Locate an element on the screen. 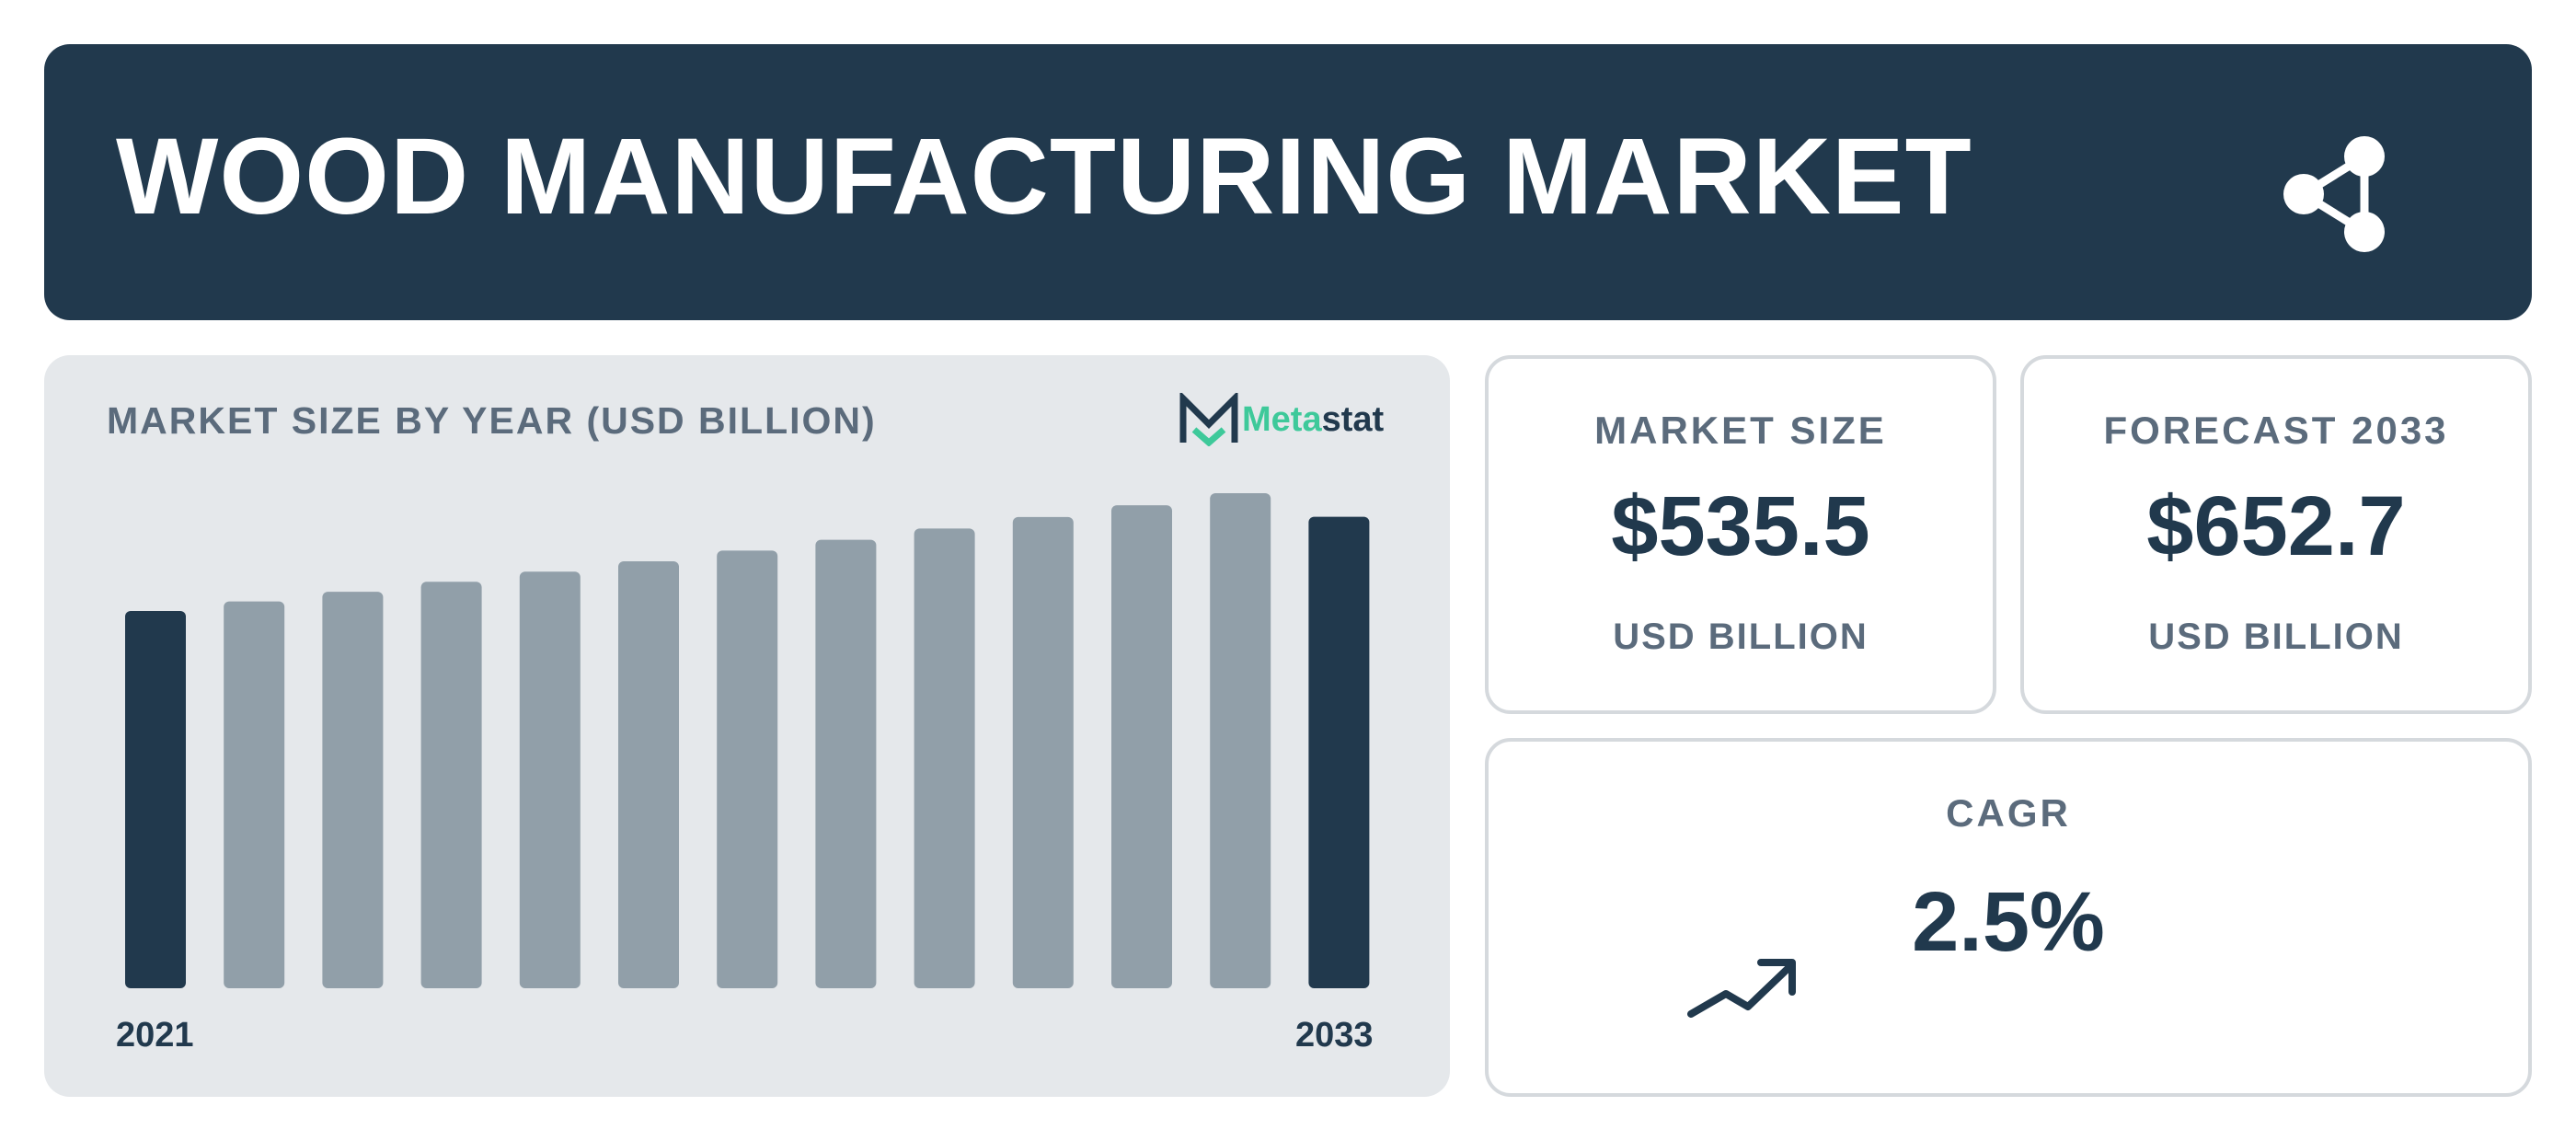 This screenshot has height=1141, width=2576. page-title: WOOD MANUFACTURING MARKET is located at coordinates (1044, 176).